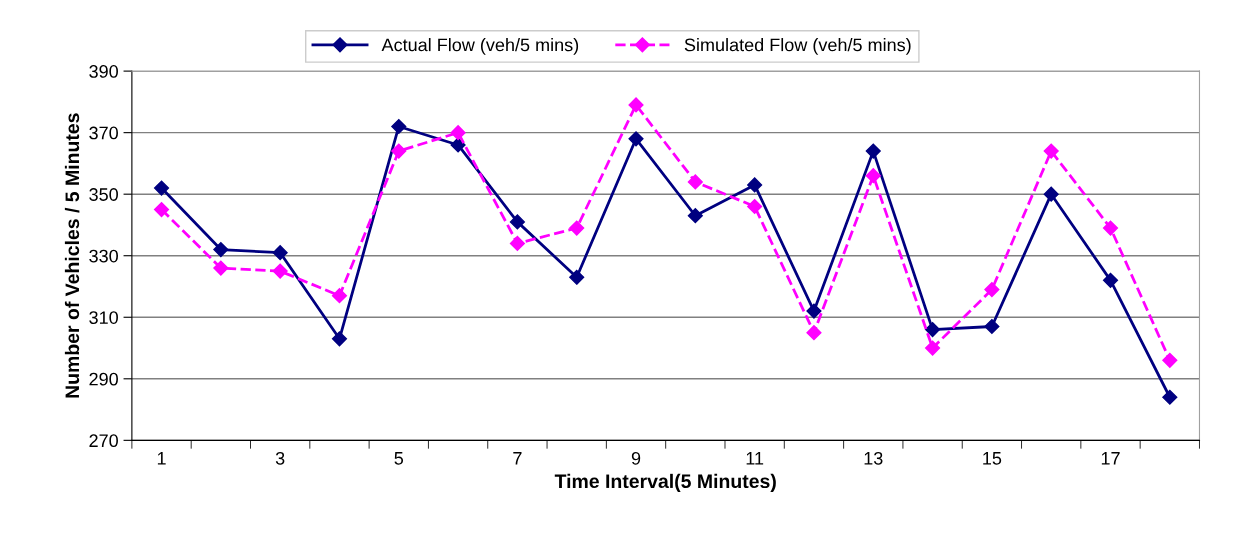 This screenshot has height=547, width=1256. I want to click on y-tick-label: 350, so click(103, 194).